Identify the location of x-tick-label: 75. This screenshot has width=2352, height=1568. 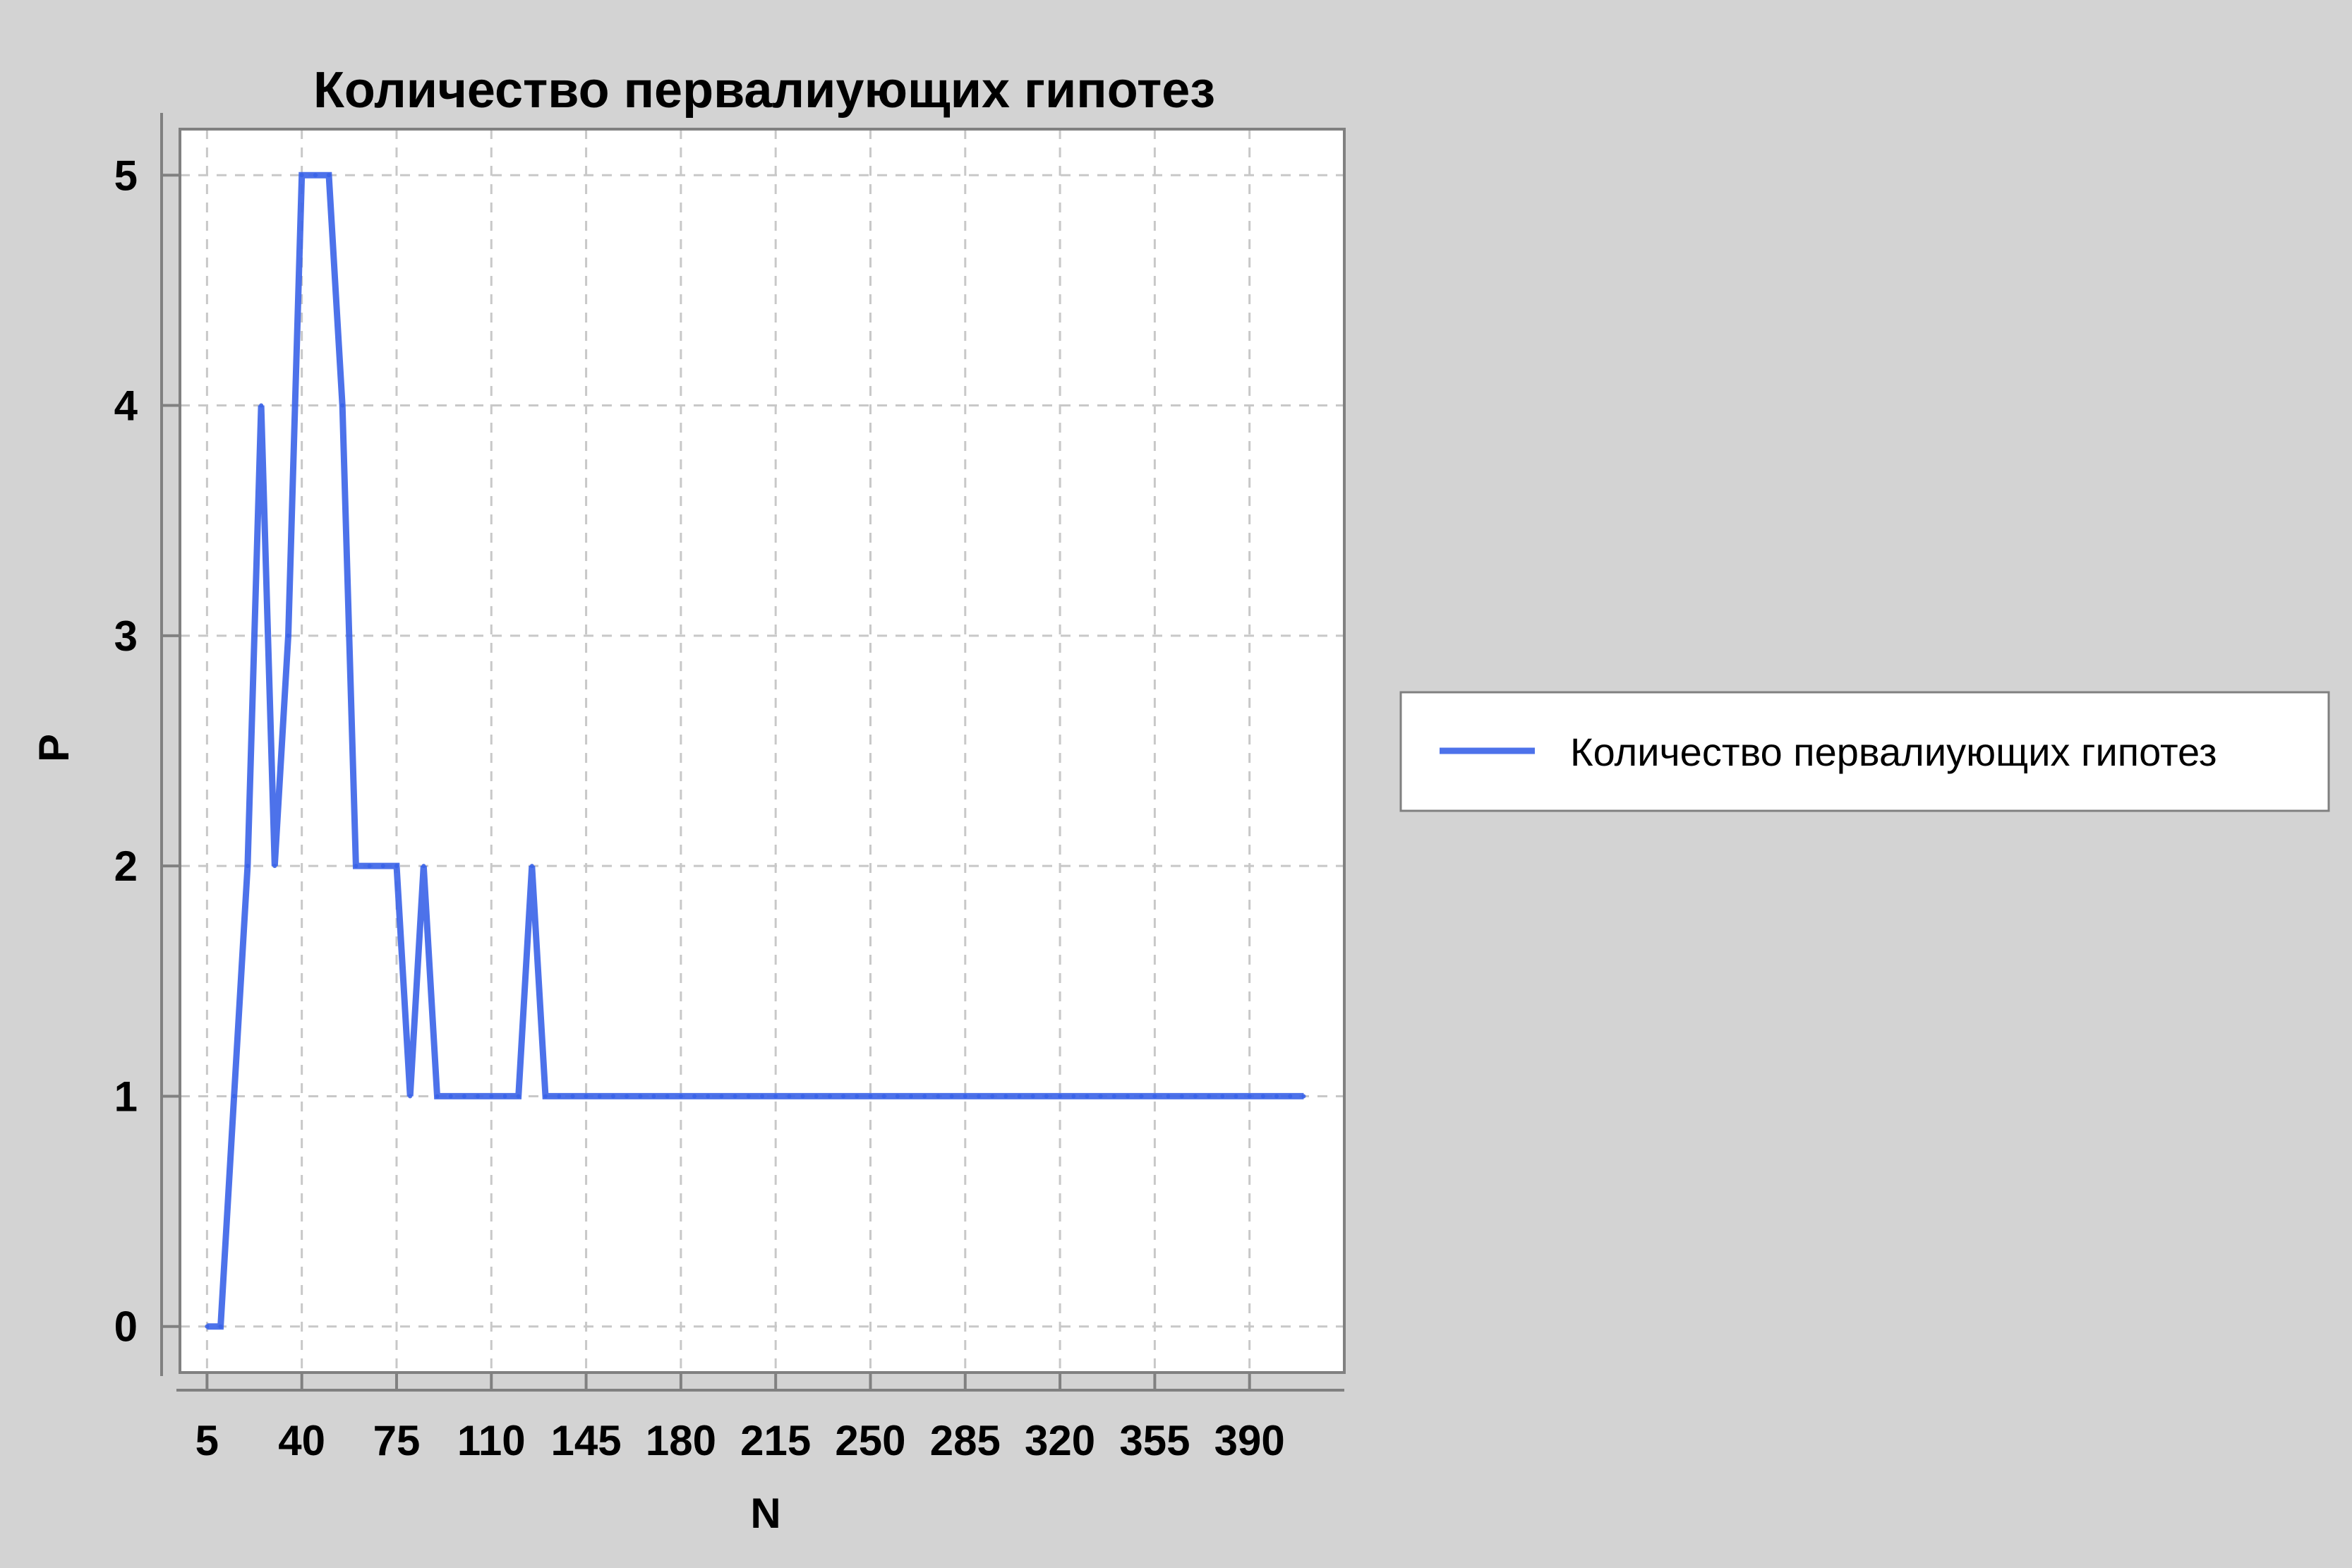
(397, 1440).